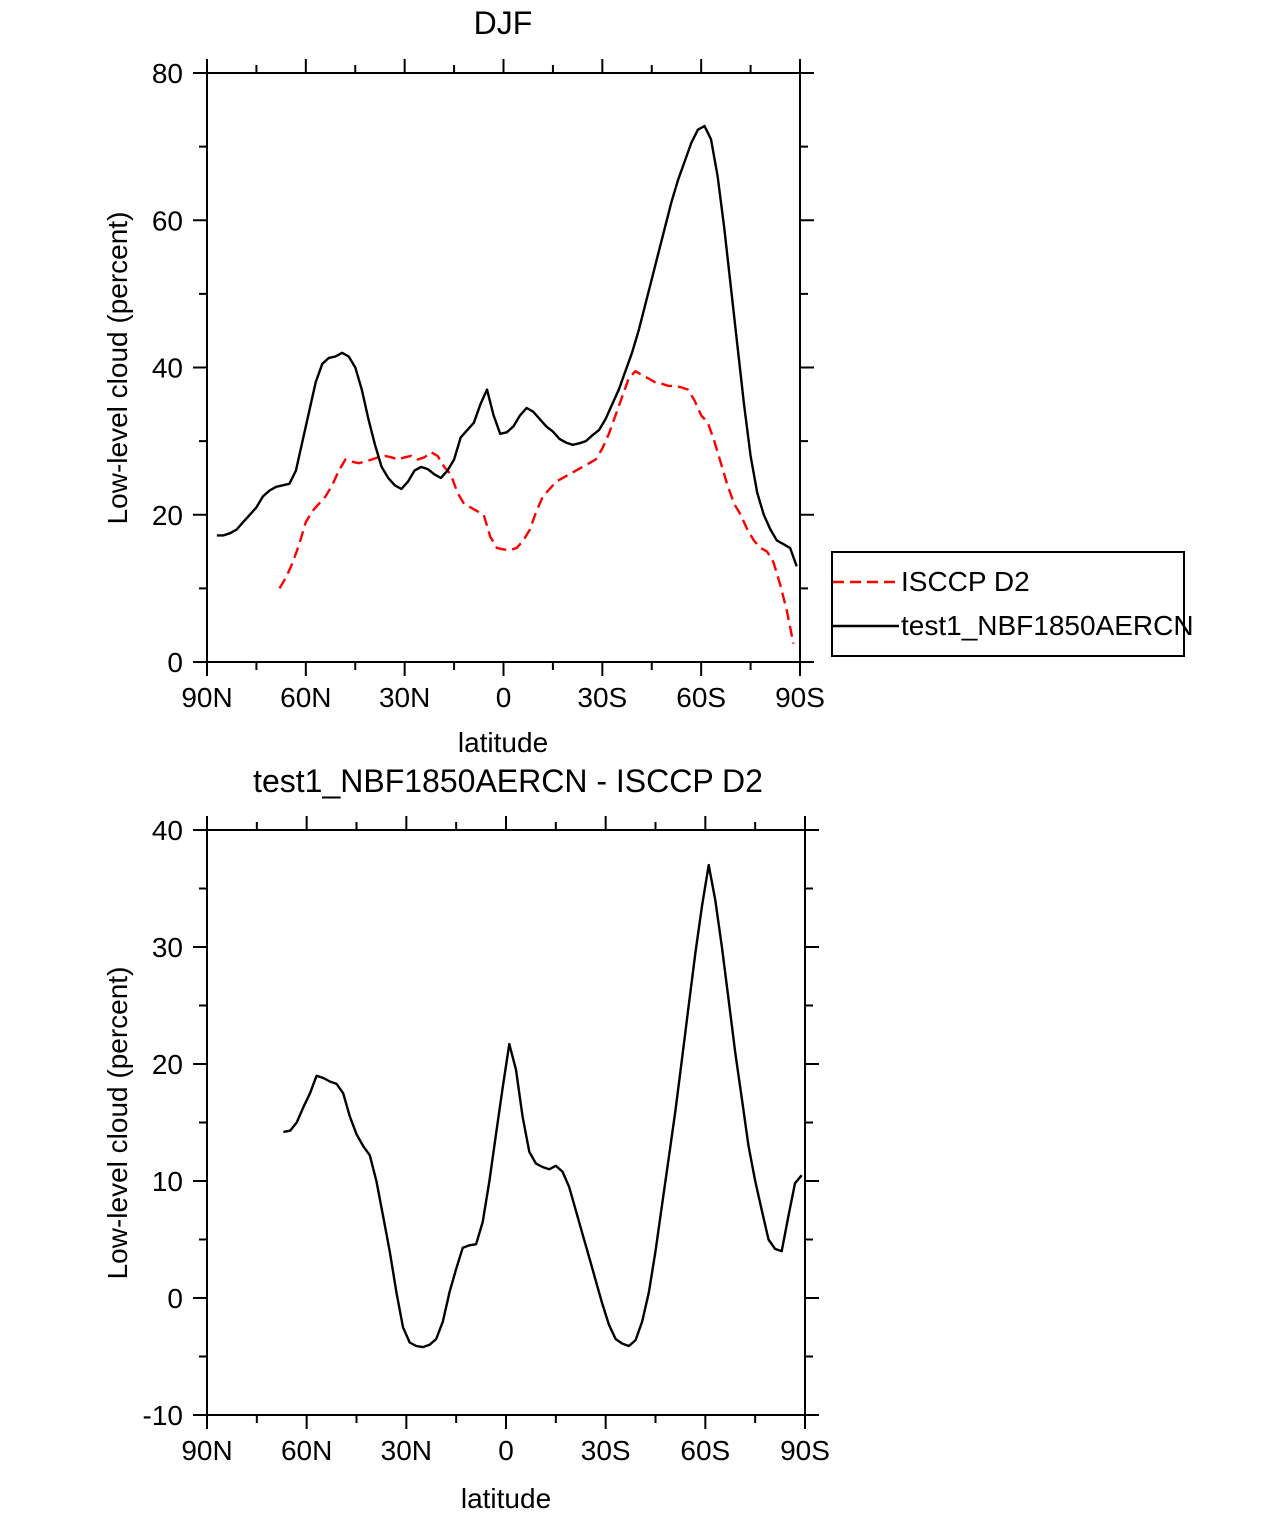 Image resolution: width=1285 pixels, height=1517 pixels. Describe the element at coordinates (506, 1498) in the screenshot. I see `x-axis-label-bottom: latitude` at that location.